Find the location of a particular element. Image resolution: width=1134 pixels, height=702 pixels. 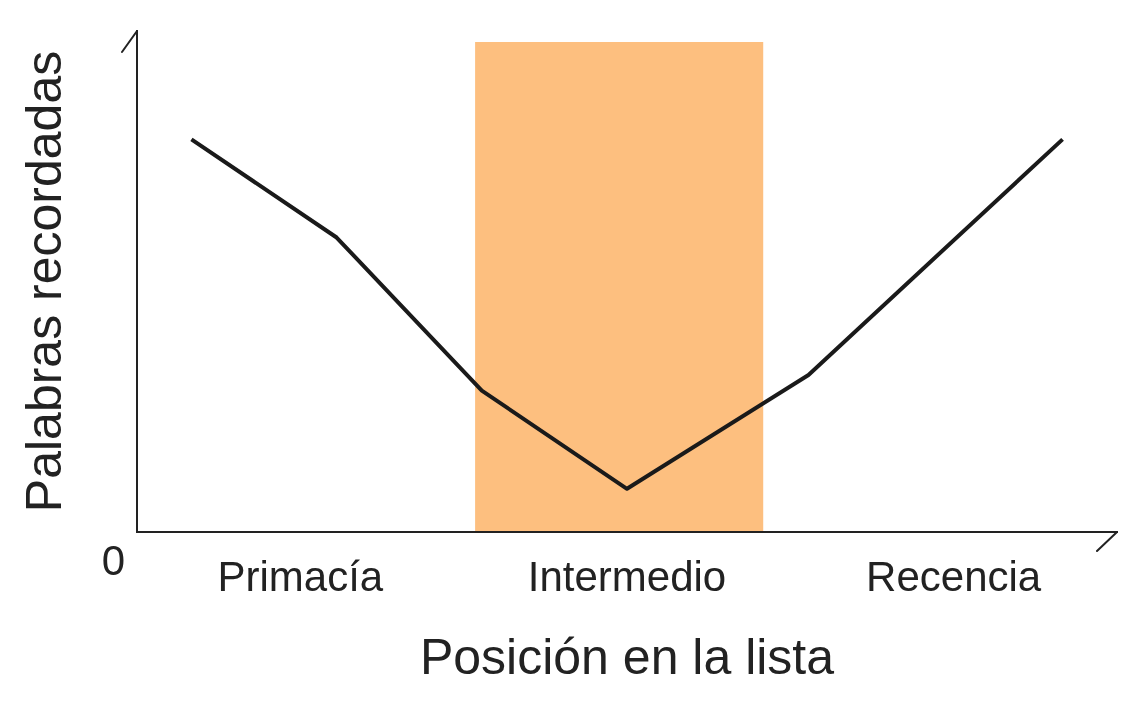

y-axis-title: Palabras recordadas is located at coordinates (43, 281).